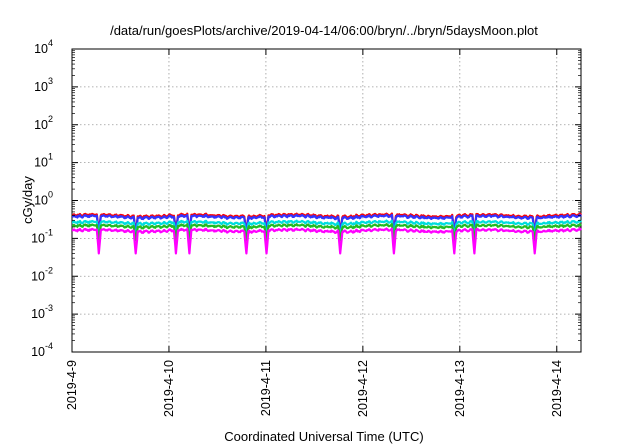  What do you see at coordinates (43, 161) in the screenshot?
I see `y-tick-label: 10¹` at bounding box center [43, 161].